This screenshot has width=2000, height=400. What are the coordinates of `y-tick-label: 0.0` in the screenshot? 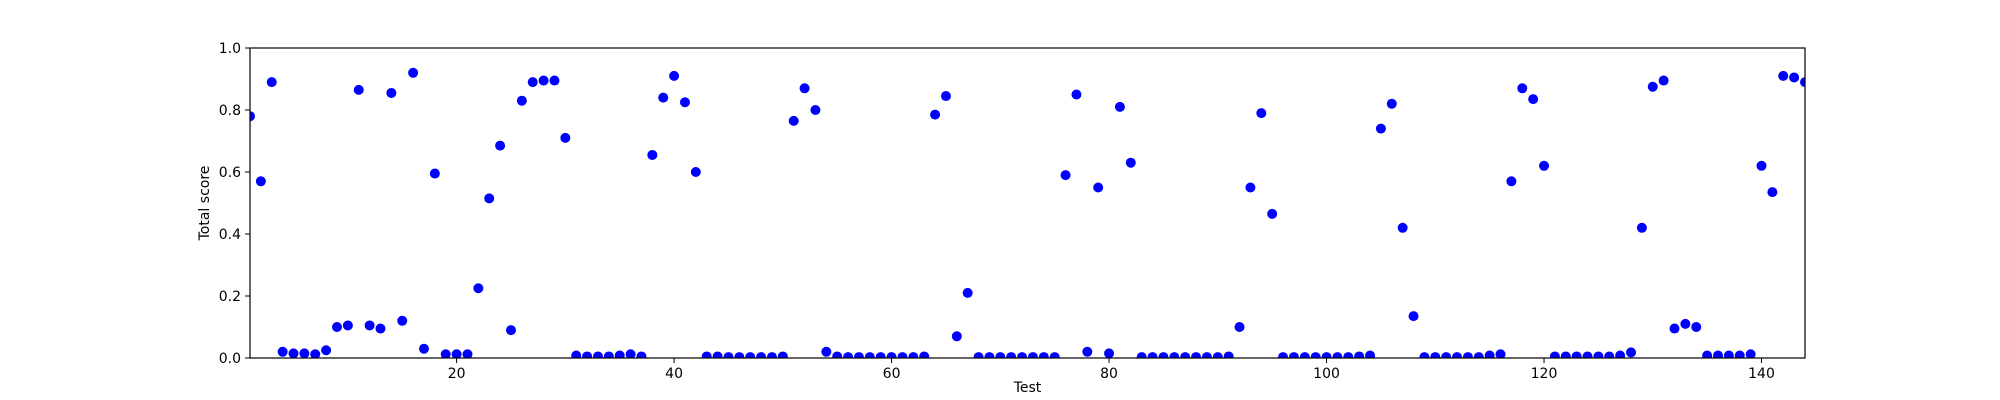 It's located at (230, 359).